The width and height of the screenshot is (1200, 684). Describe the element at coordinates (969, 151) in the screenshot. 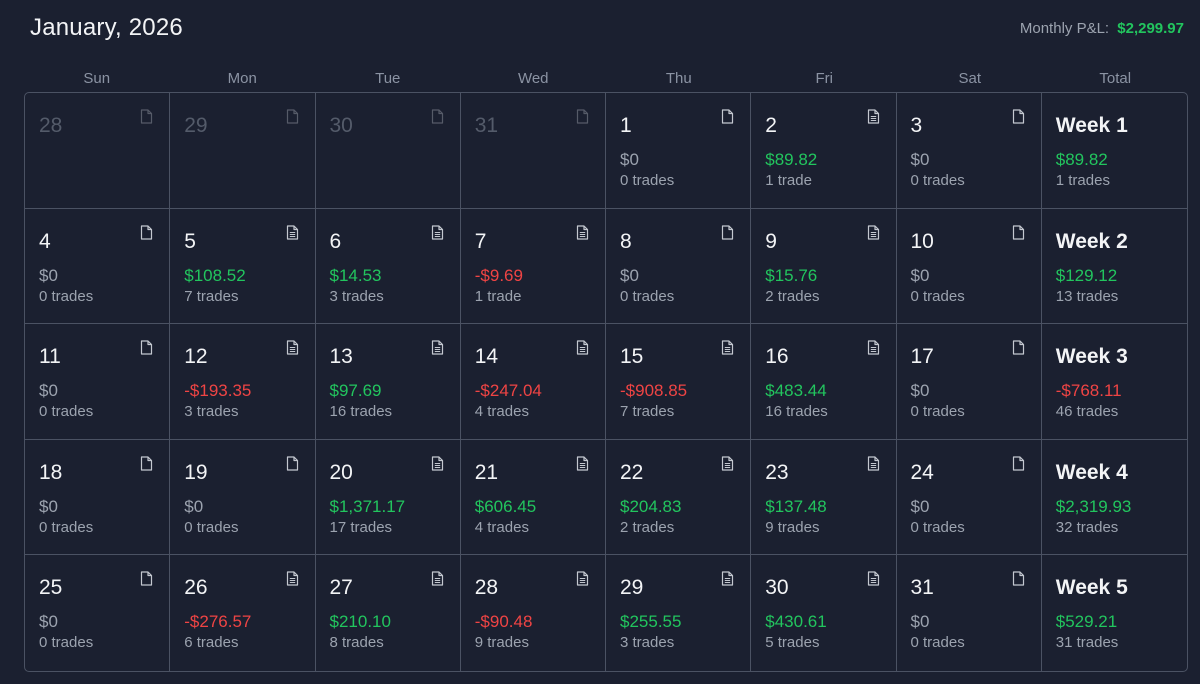

I see `day-cell: 3 $0 0 trades` at that location.